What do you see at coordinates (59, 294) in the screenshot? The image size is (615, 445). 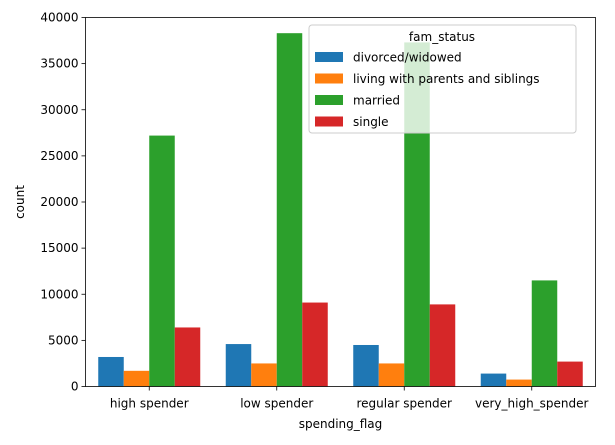 I see `y-tick-label: 10000` at bounding box center [59, 294].